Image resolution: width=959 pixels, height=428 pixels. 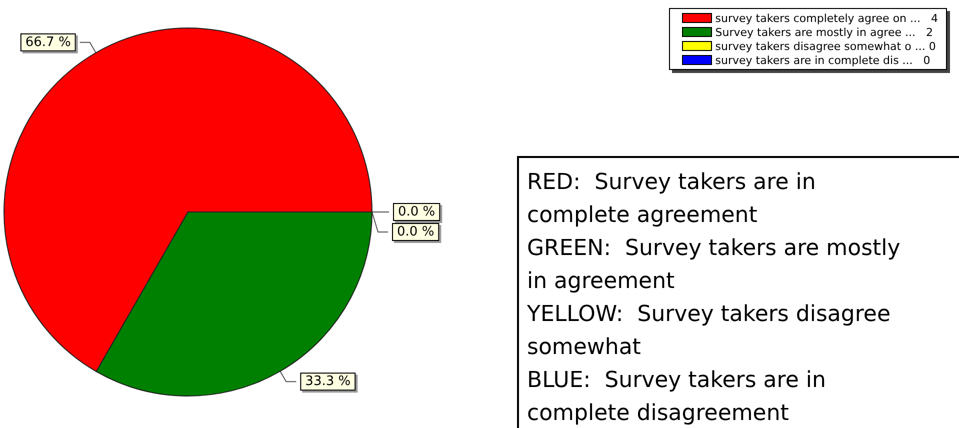 What do you see at coordinates (714, 265) in the screenshot?
I see `text: GREEN: Survey takers are mostly in agreement` at bounding box center [714, 265].